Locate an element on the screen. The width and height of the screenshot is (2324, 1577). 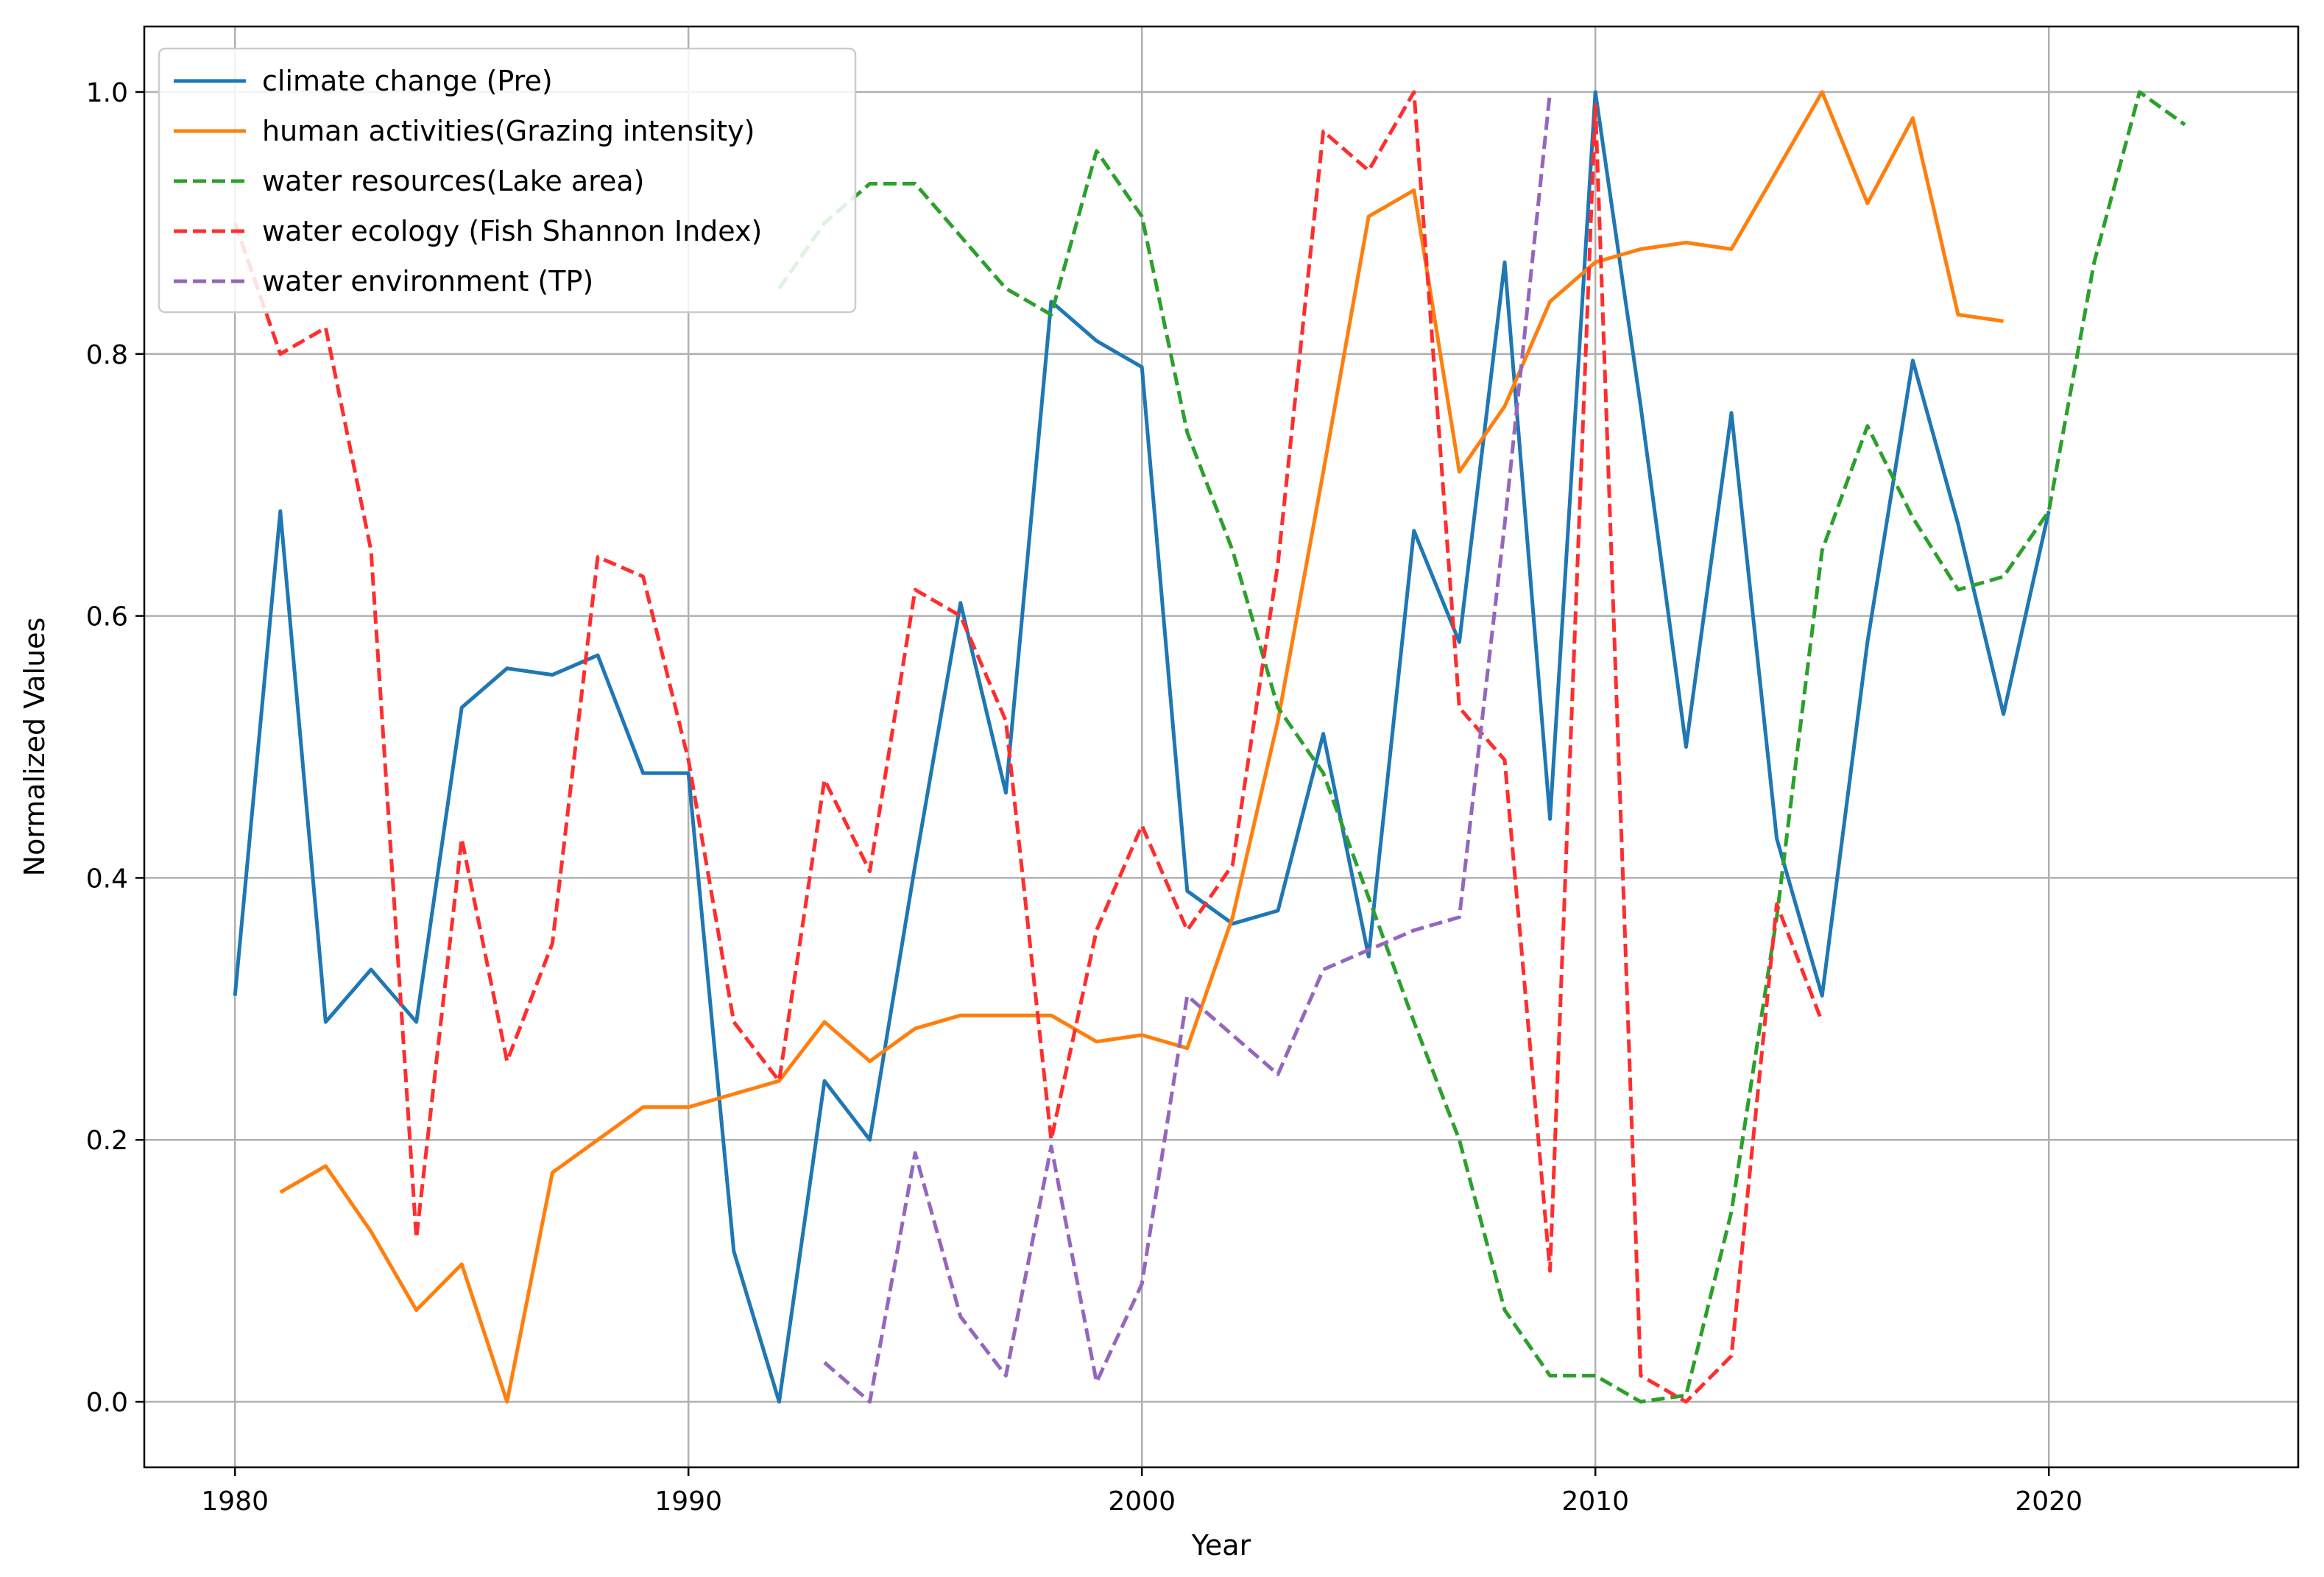
x-tick-label: 2020 is located at coordinates (2049, 1501).